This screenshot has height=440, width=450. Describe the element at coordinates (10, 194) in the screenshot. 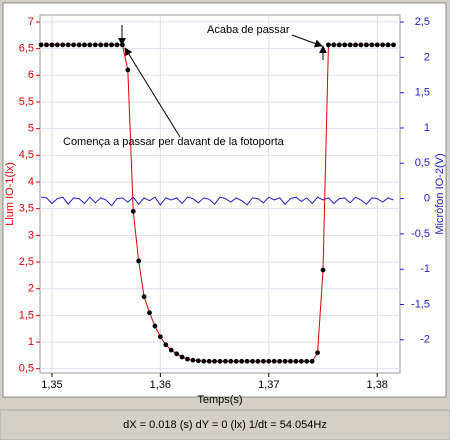

I see `y-axis-label: Llum IO-1(lx)` at that location.